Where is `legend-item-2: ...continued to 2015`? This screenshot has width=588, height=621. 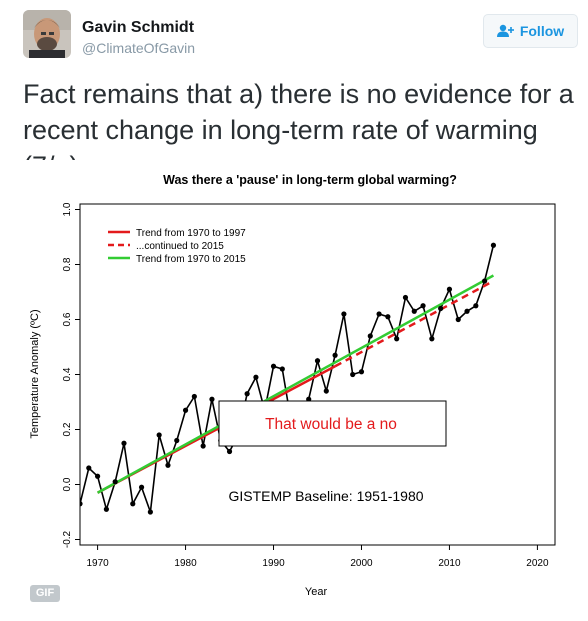 legend-item-2: ...continued to 2015 is located at coordinates (180, 246).